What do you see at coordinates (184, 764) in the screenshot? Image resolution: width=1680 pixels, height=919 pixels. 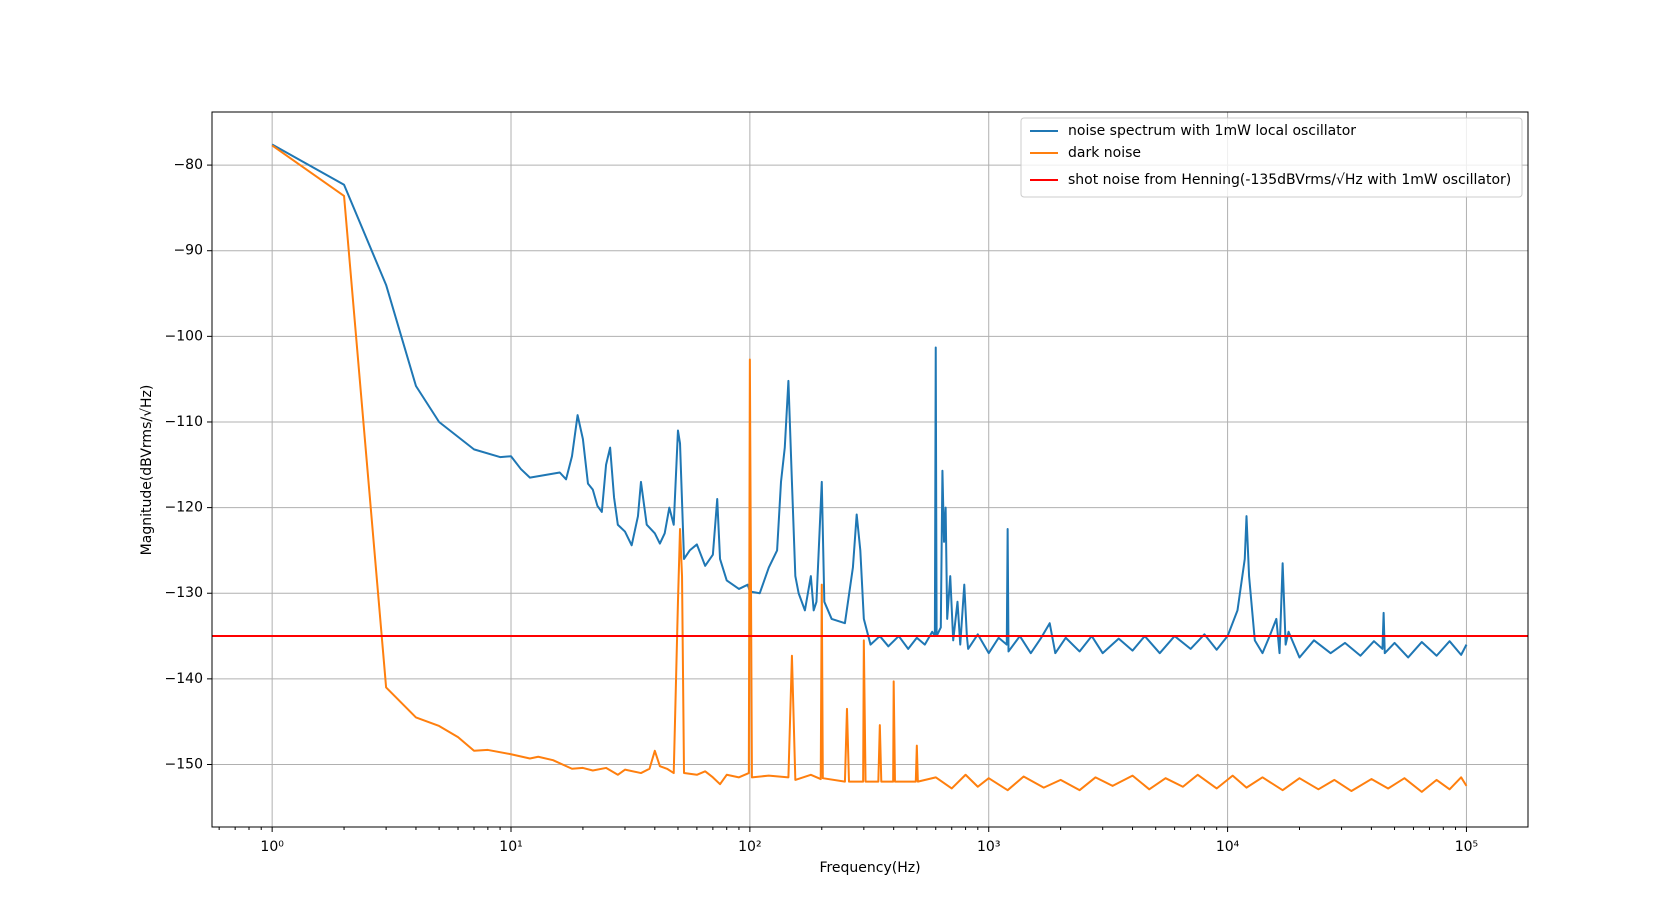 I see `y-tick-label: −150` at bounding box center [184, 764].